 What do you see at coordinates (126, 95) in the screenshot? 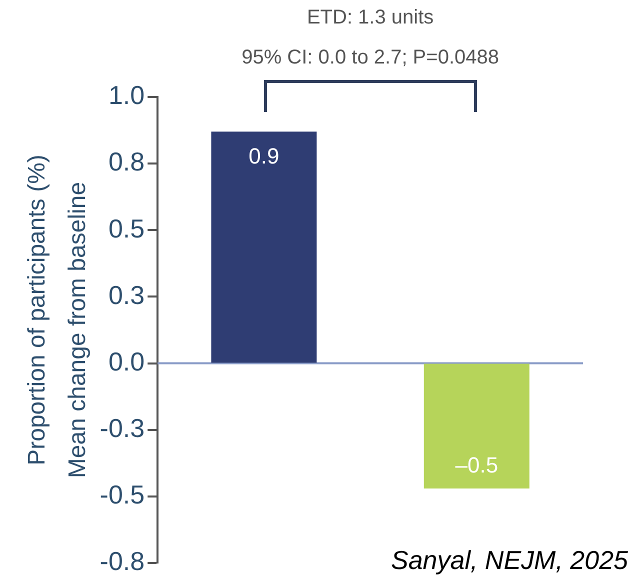
I see `y-tick-label: 1.0` at bounding box center [126, 95].